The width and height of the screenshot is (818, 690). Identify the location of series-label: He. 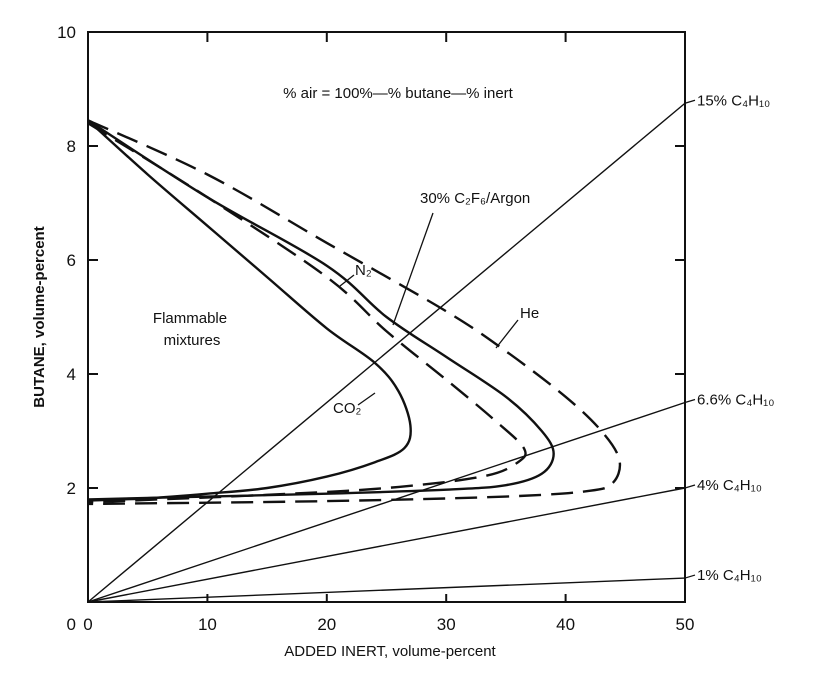
(529, 313).